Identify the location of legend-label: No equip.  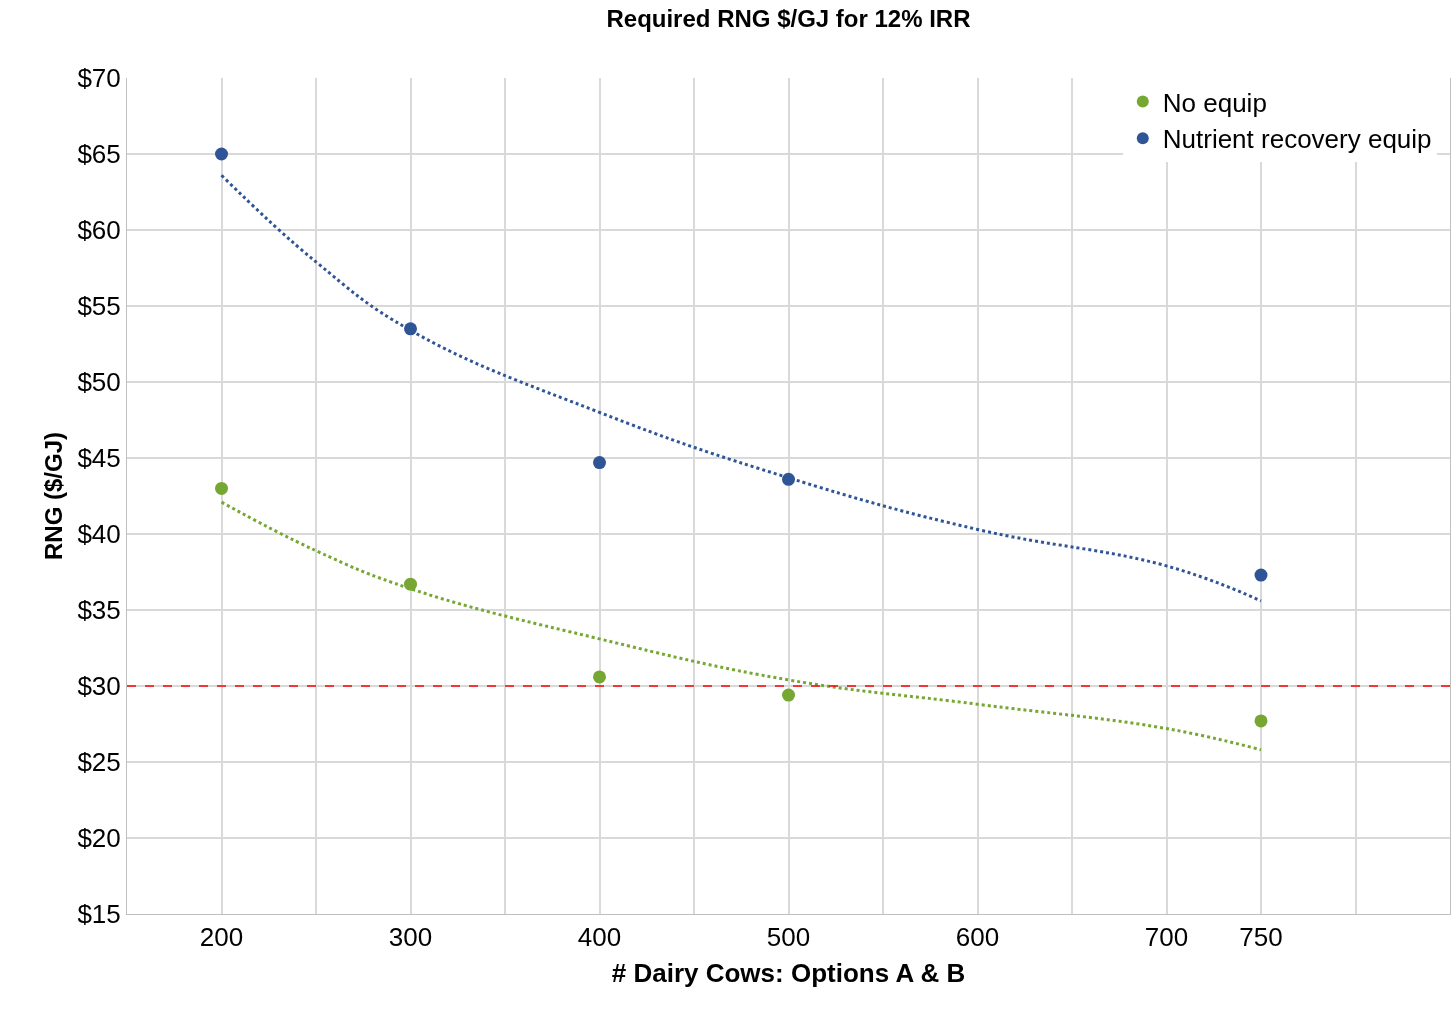
(1214, 102).